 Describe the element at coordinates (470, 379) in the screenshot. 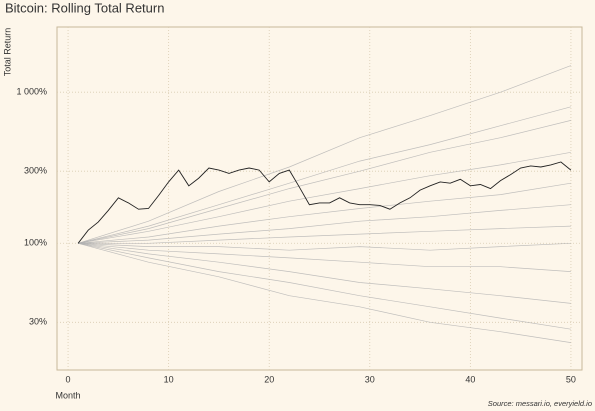

I see `x-tick-label: 40` at that location.